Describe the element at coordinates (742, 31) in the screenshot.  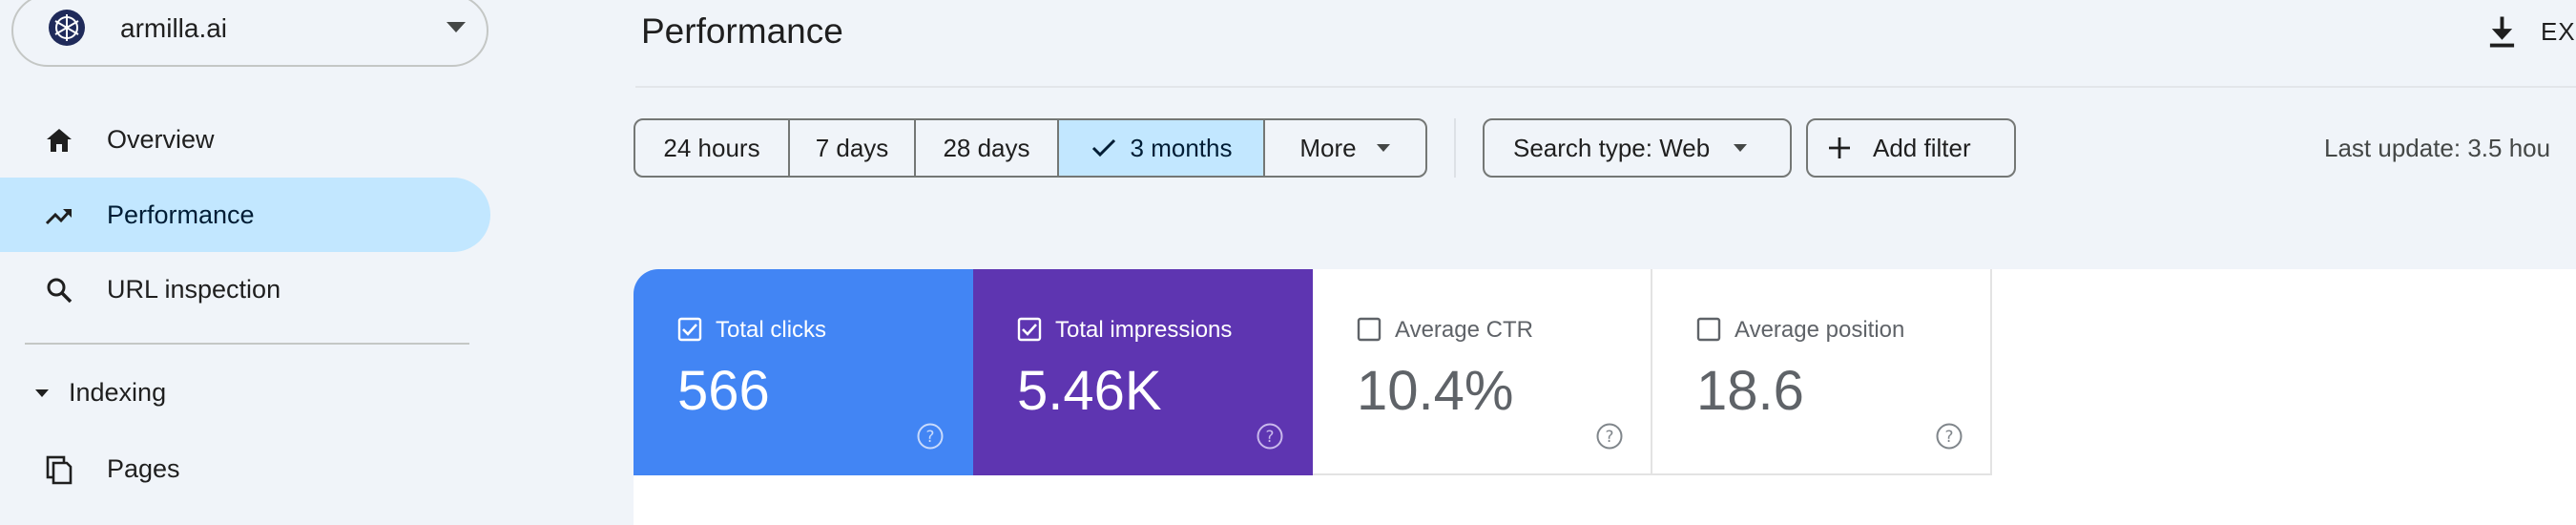
I see `page-title: Performance` at that location.